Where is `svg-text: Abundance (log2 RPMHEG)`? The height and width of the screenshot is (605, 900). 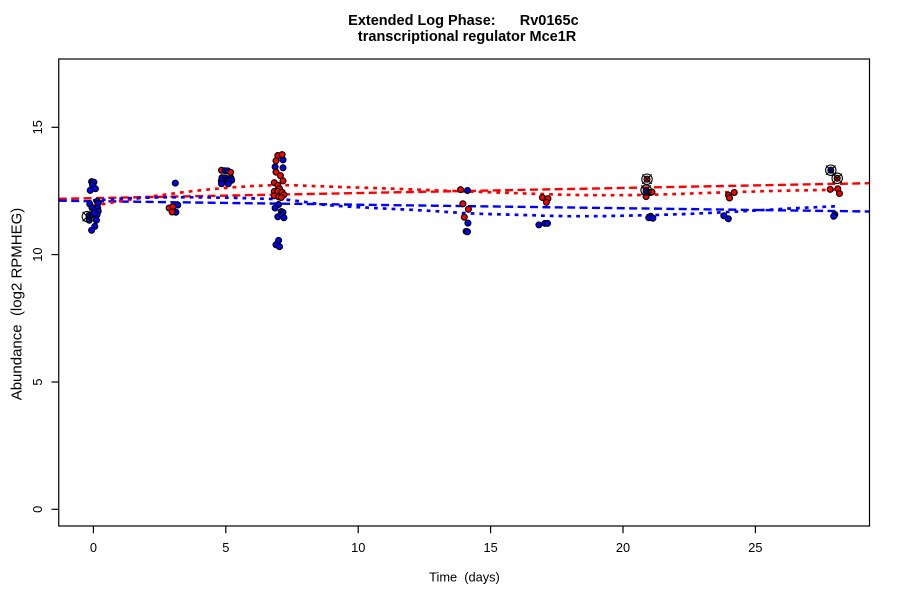 svg-text: Abundance (log2 RPMHEG) is located at coordinates (17, 304).